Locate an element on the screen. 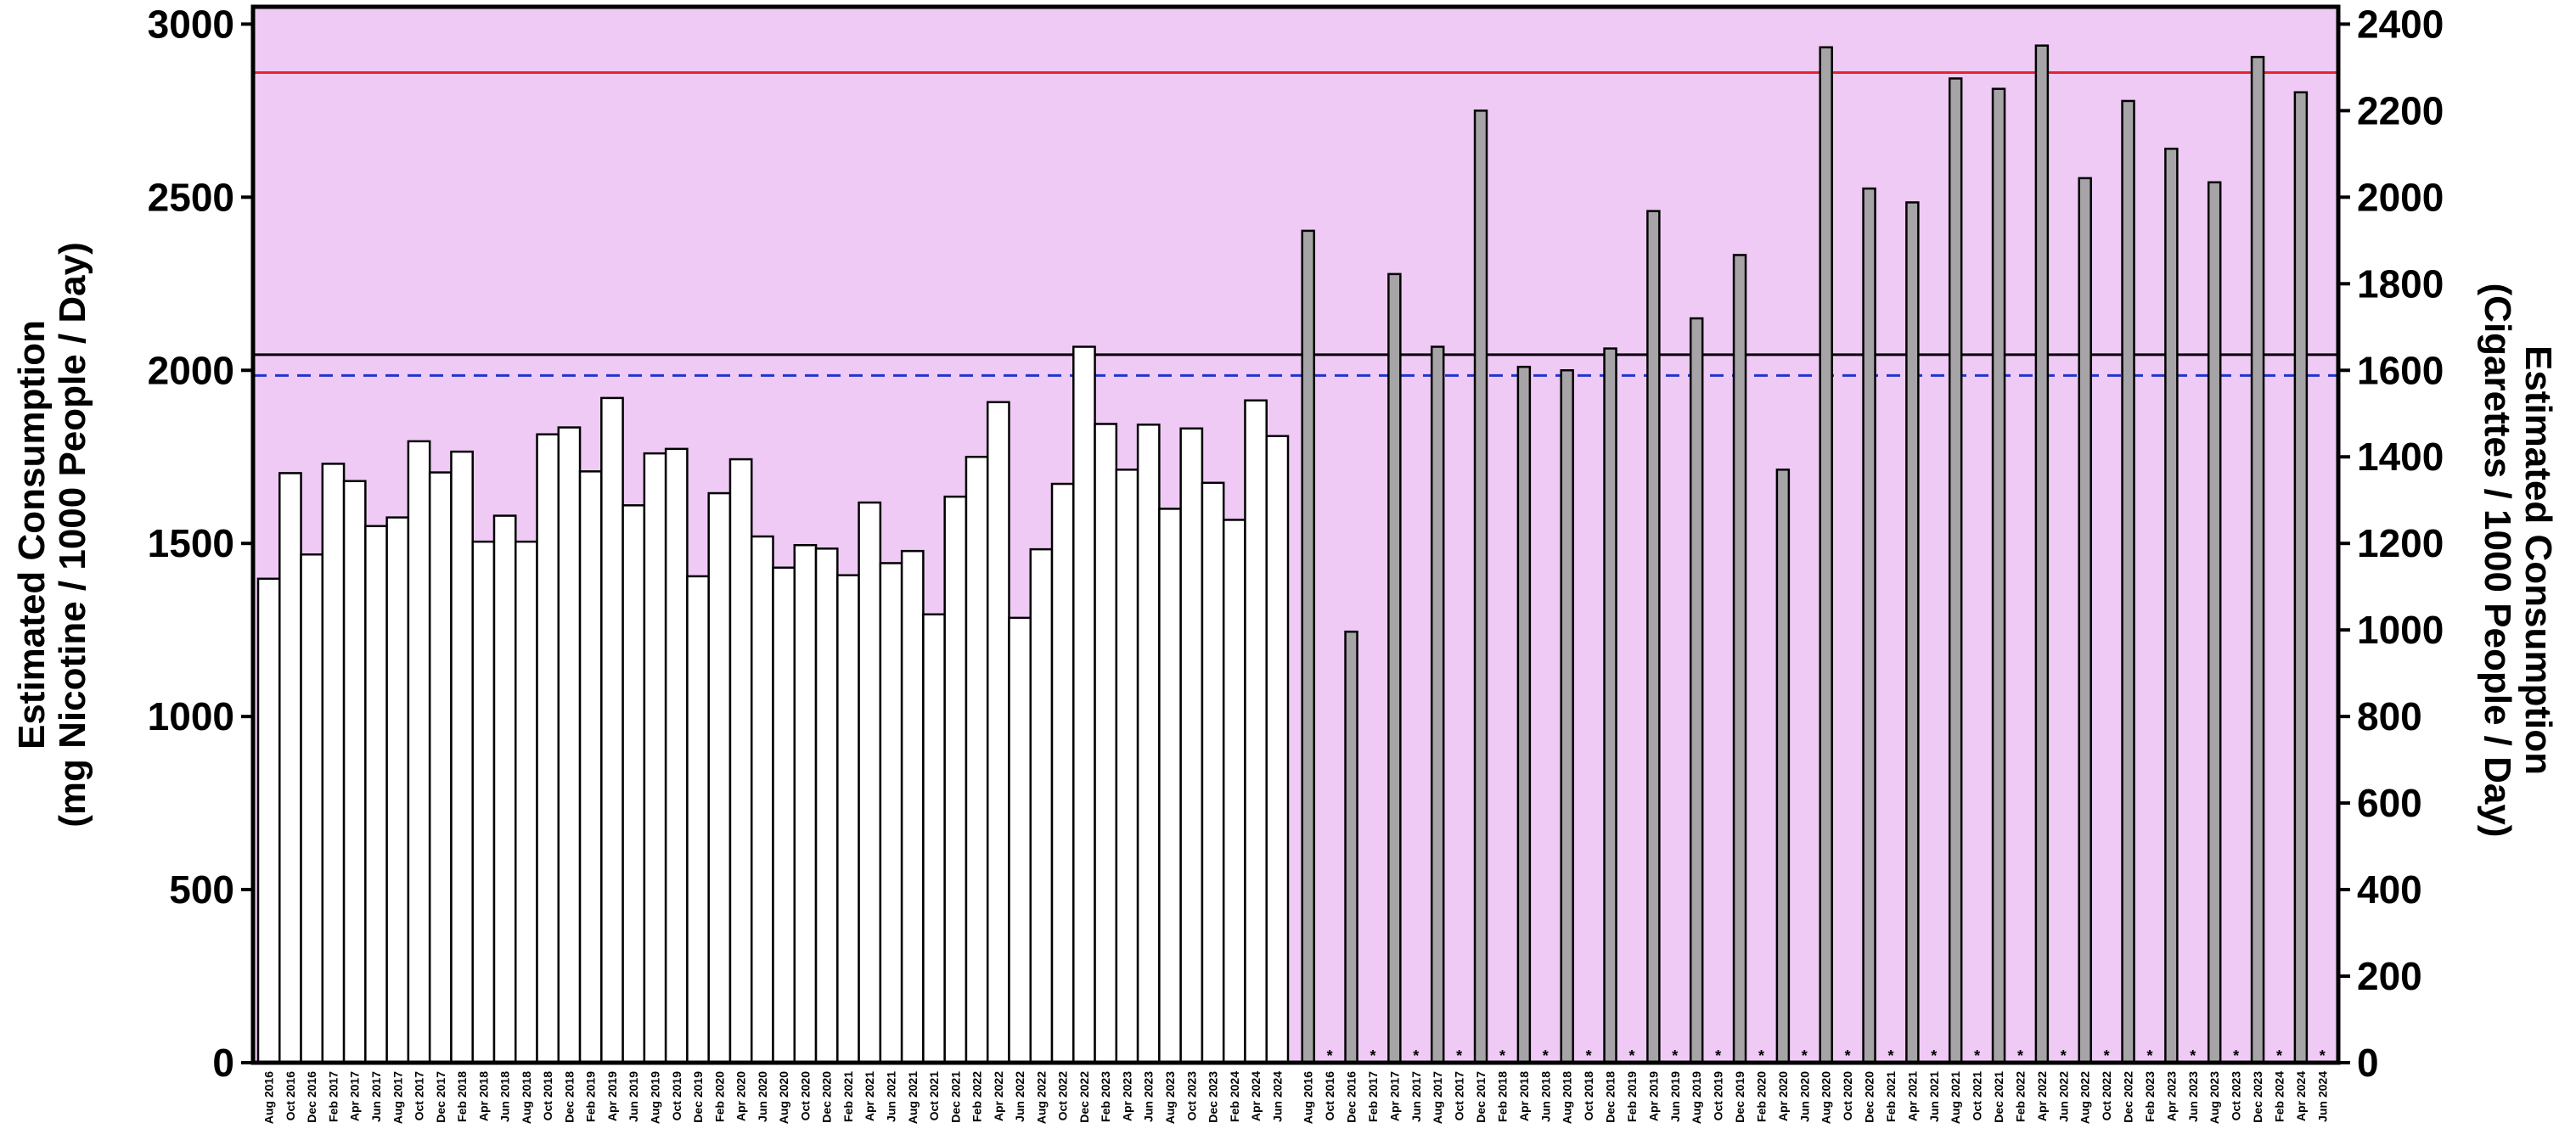  x-tick-label-s2-5: Jun 2017 is located at coordinates (1416, 1096).